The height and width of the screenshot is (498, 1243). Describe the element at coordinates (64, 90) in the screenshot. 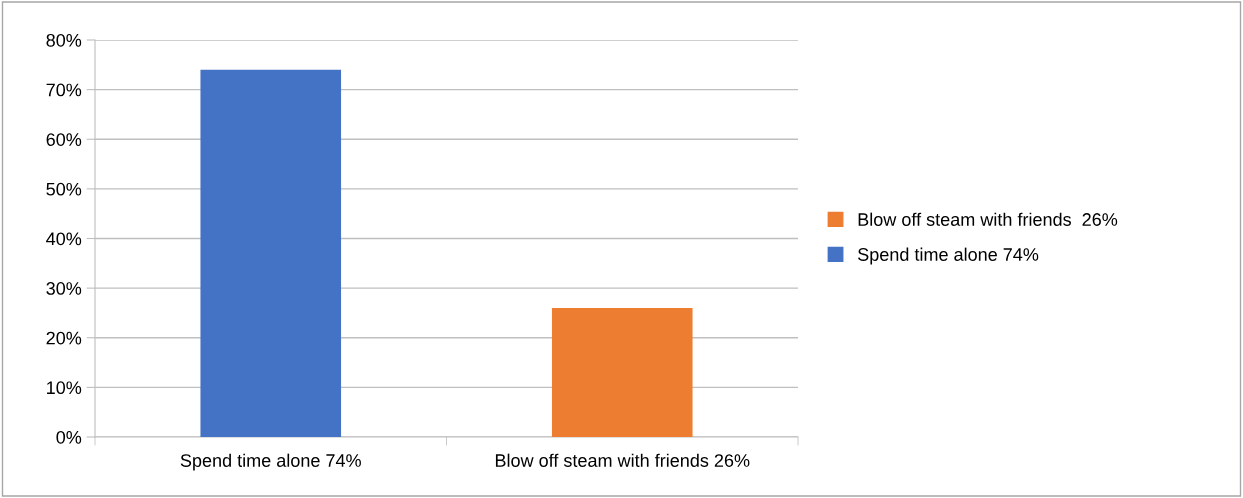

I see `y-tick-label: 70%` at that location.